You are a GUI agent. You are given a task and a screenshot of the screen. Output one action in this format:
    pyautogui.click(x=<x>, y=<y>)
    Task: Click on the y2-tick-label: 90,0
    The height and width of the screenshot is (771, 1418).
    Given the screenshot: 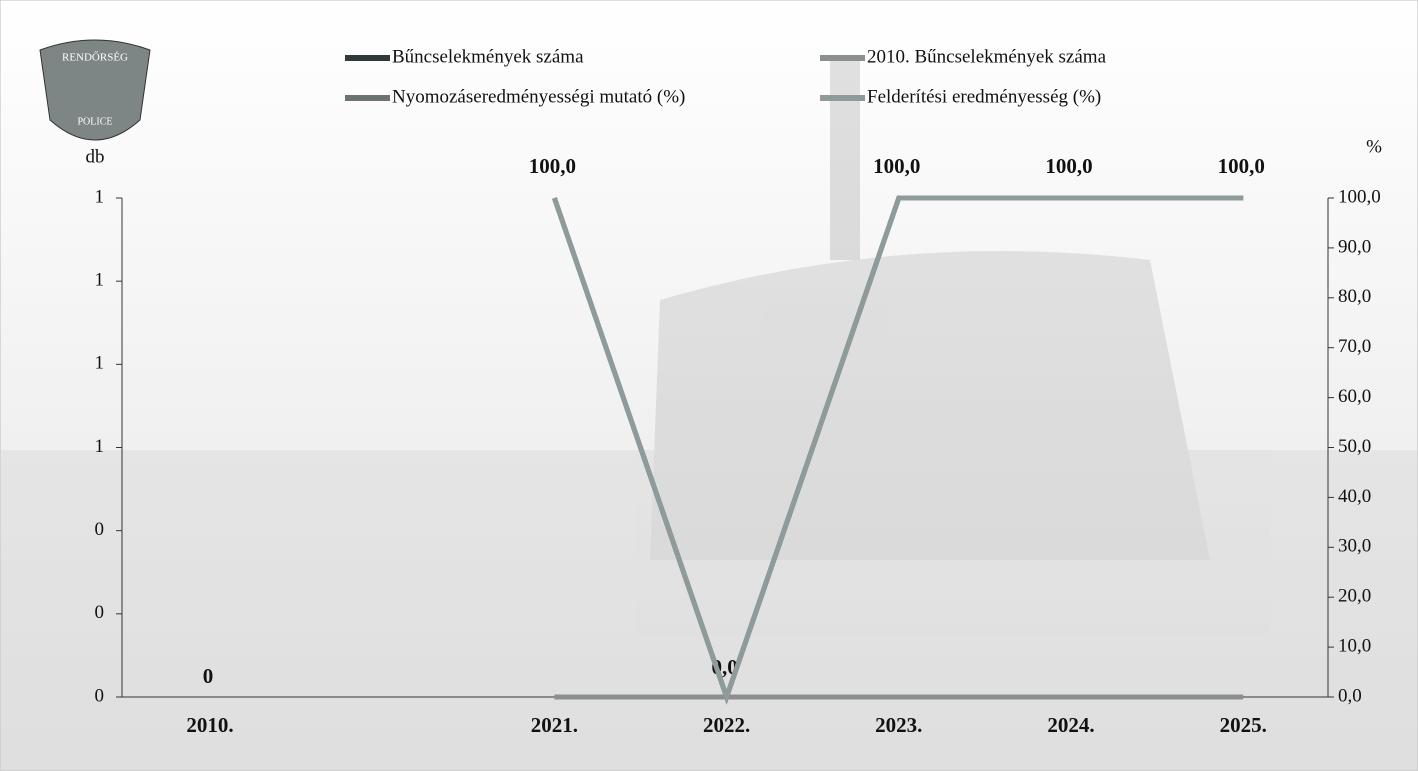 What is the action you would take?
    pyautogui.click(x=1354, y=246)
    